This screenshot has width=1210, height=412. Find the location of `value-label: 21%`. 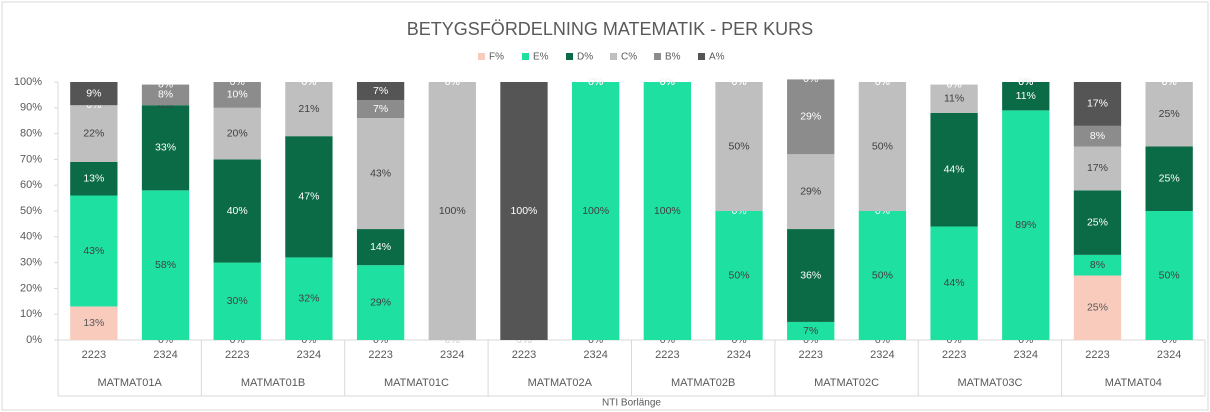

value-label: 21% is located at coordinates (308, 109).